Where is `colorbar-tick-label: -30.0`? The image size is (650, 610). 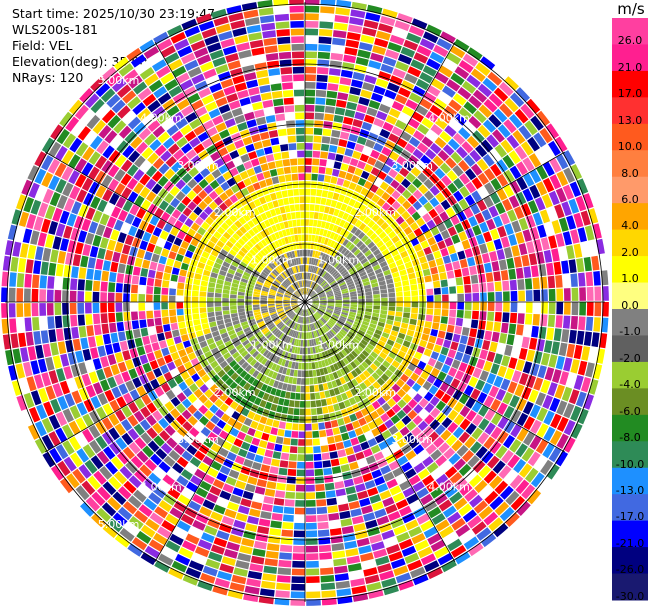 colorbar-tick-label: -30.0 is located at coordinates (630, 596).